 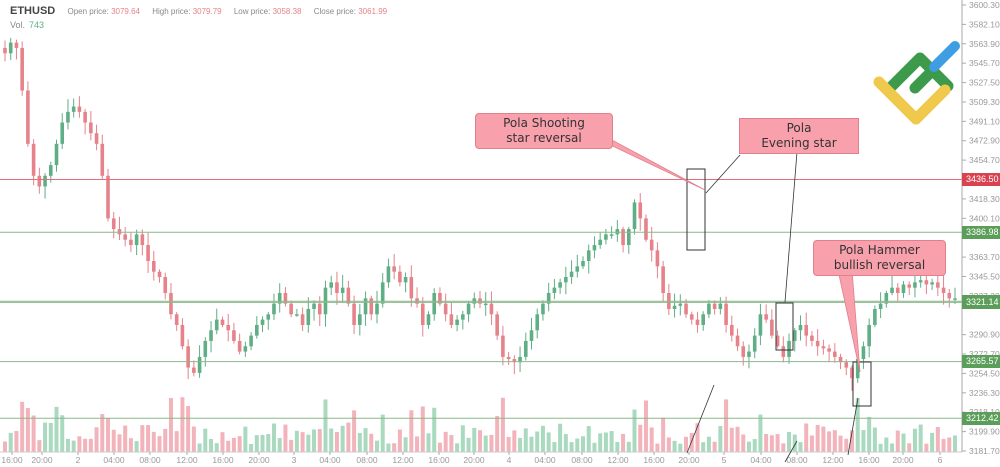 I want to click on svg-text: 3600.30, so click(x=984, y=5).